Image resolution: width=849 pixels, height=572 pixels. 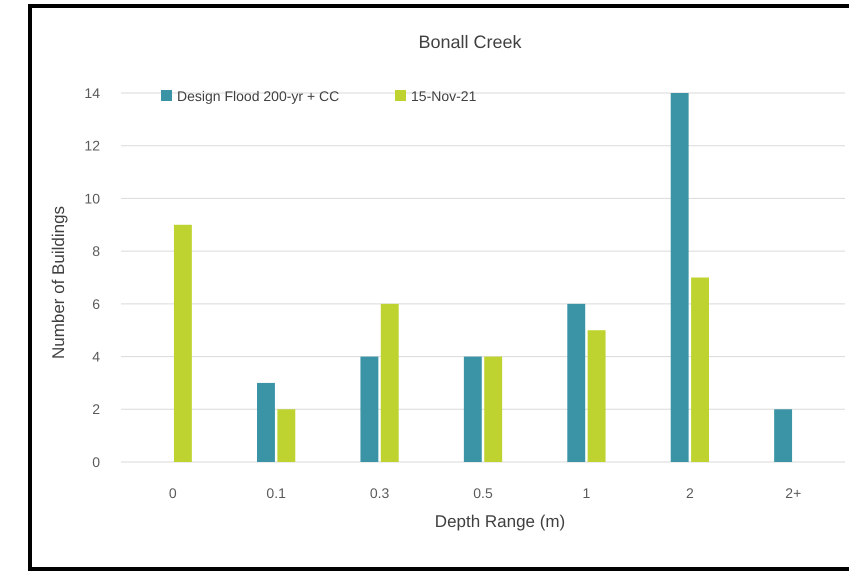 I want to click on x-axis-title: Depth Range (m), so click(x=500, y=521).